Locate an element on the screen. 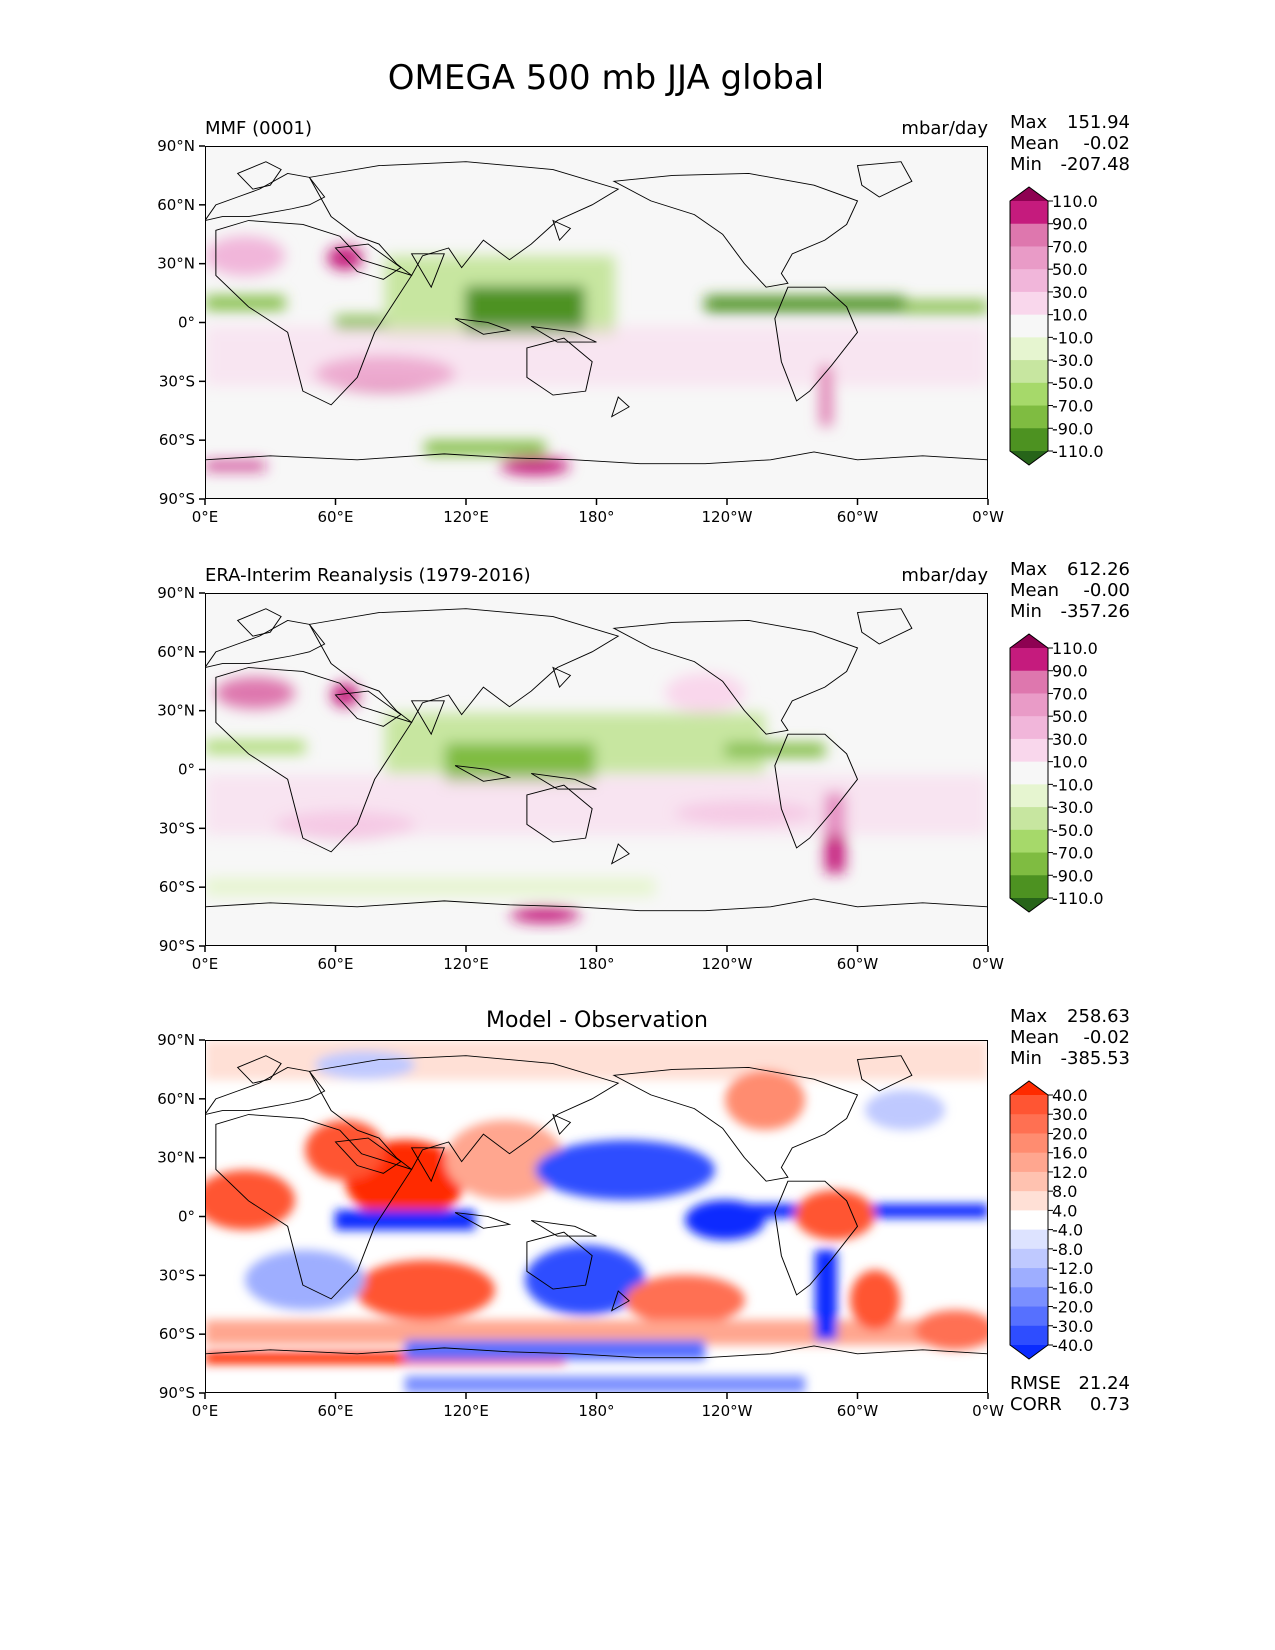 Image resolution: width=1275 pixels, height=1650 pixels. panel-units: mbar/day is located at coordinates (944, 575).